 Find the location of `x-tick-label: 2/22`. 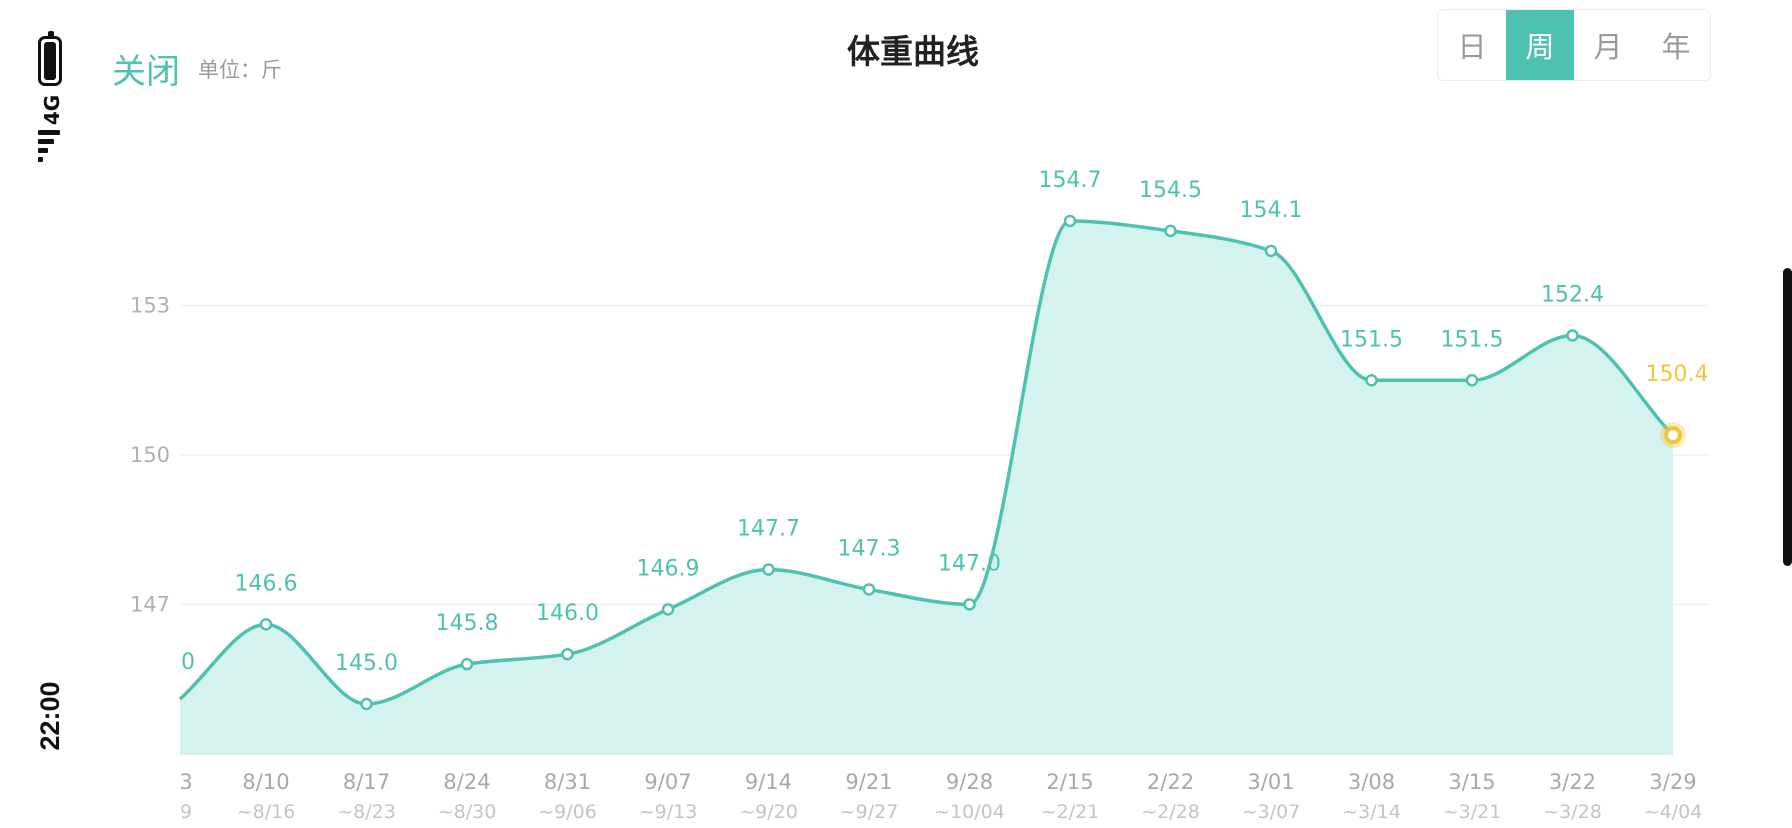

x-tick-label: 2/22 is located at coordinates (1170, 782).